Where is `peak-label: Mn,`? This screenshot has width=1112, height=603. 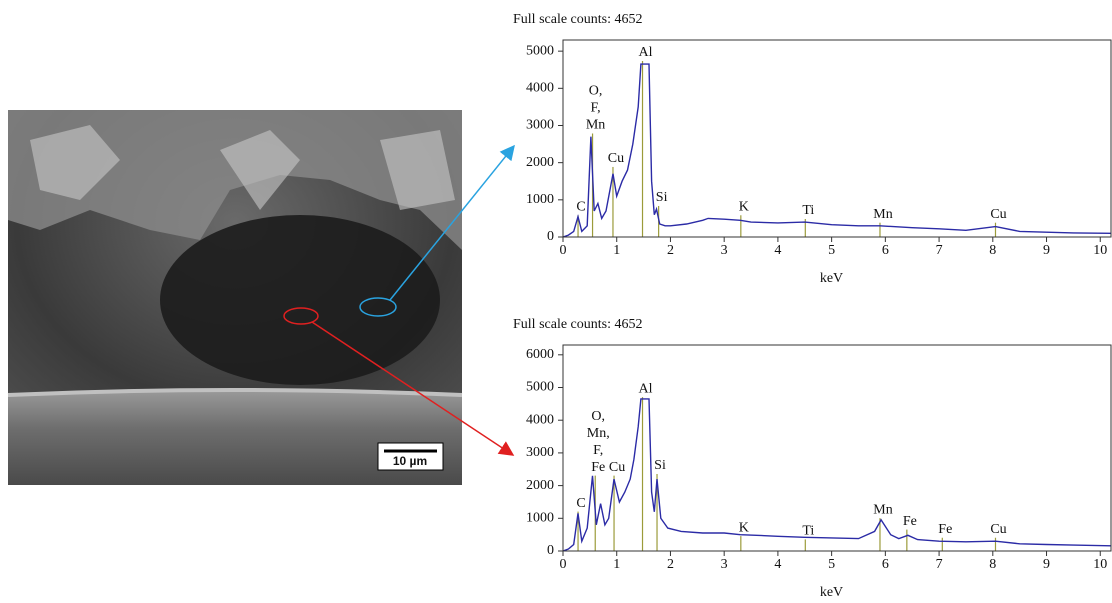 peak-label: Mn, is located at coordinates (598, 433).